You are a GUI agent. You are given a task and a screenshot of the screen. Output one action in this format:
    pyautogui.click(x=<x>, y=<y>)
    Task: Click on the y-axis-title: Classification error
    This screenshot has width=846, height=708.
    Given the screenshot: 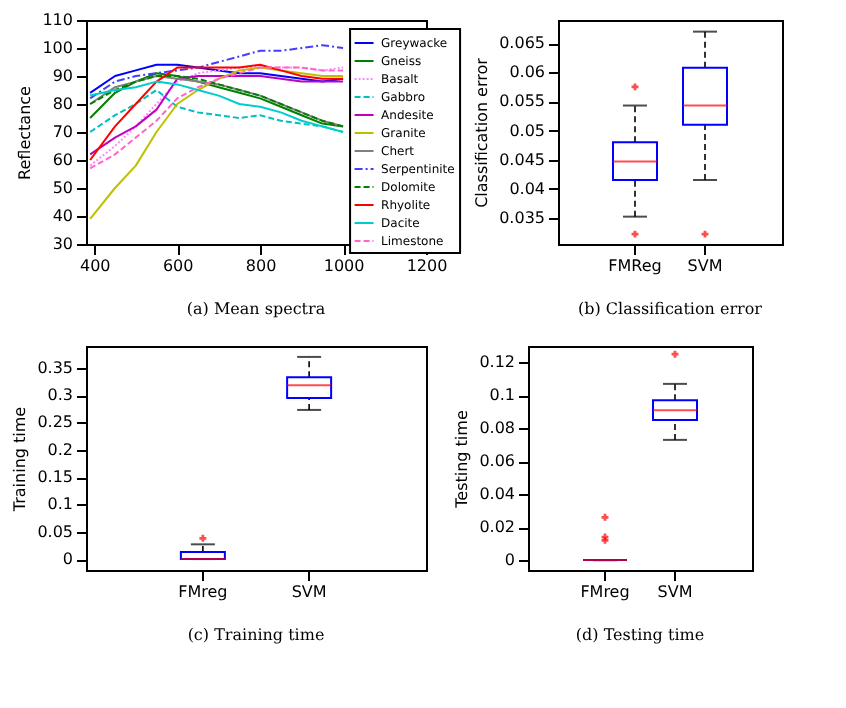 What is the action you would take?
    pyautogui.click(x=482, y=132)
    